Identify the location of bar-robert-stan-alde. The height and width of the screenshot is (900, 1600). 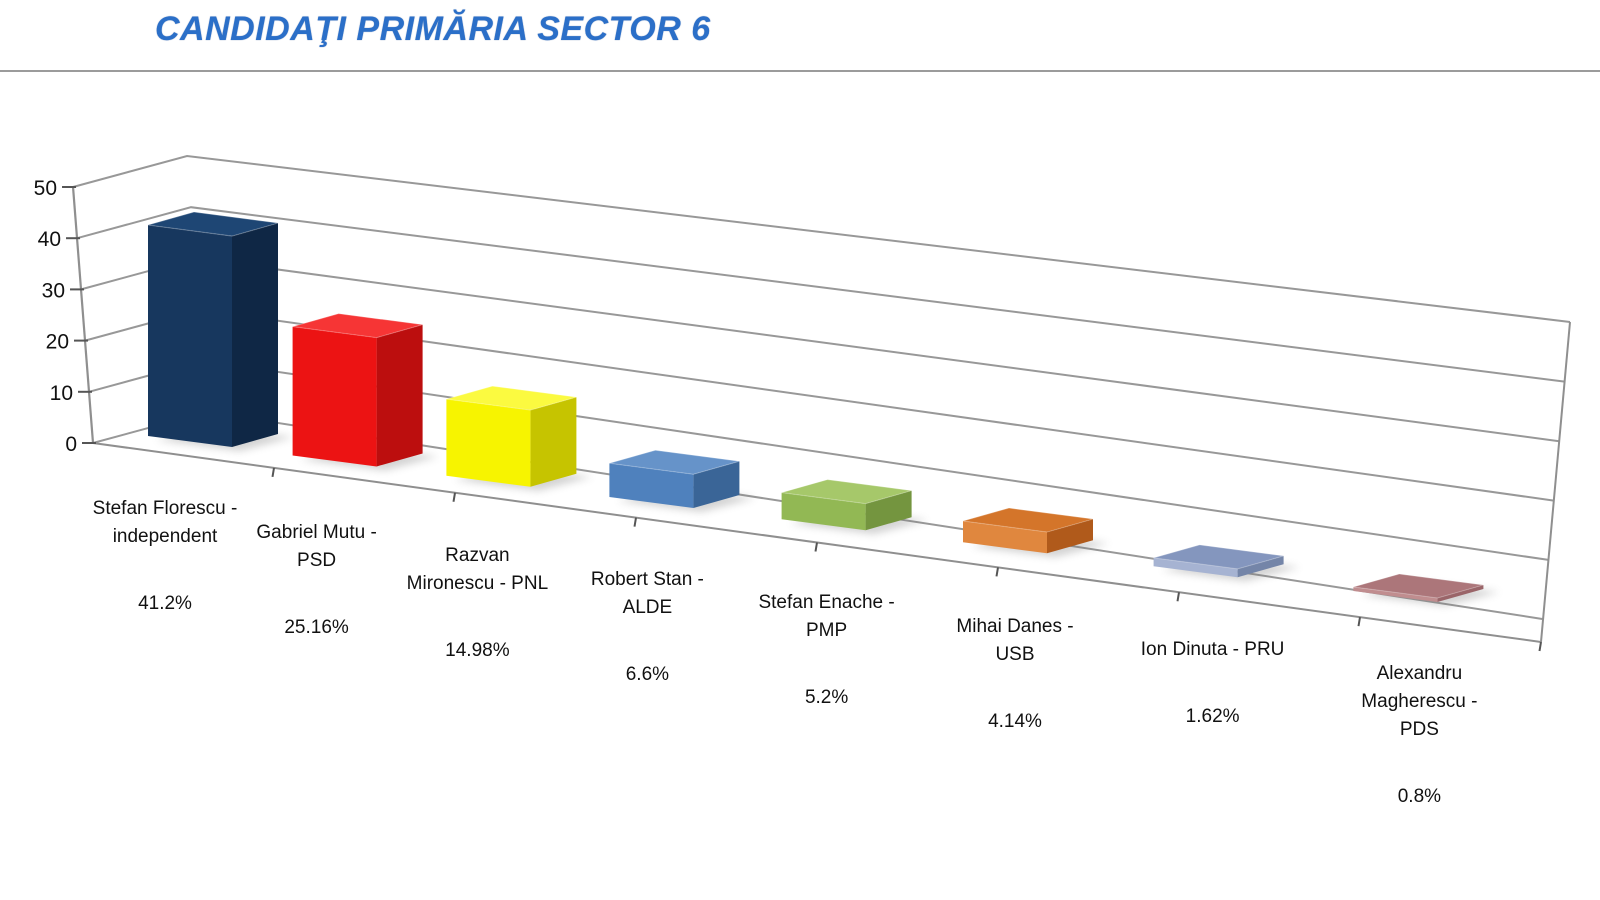
(682, 481).